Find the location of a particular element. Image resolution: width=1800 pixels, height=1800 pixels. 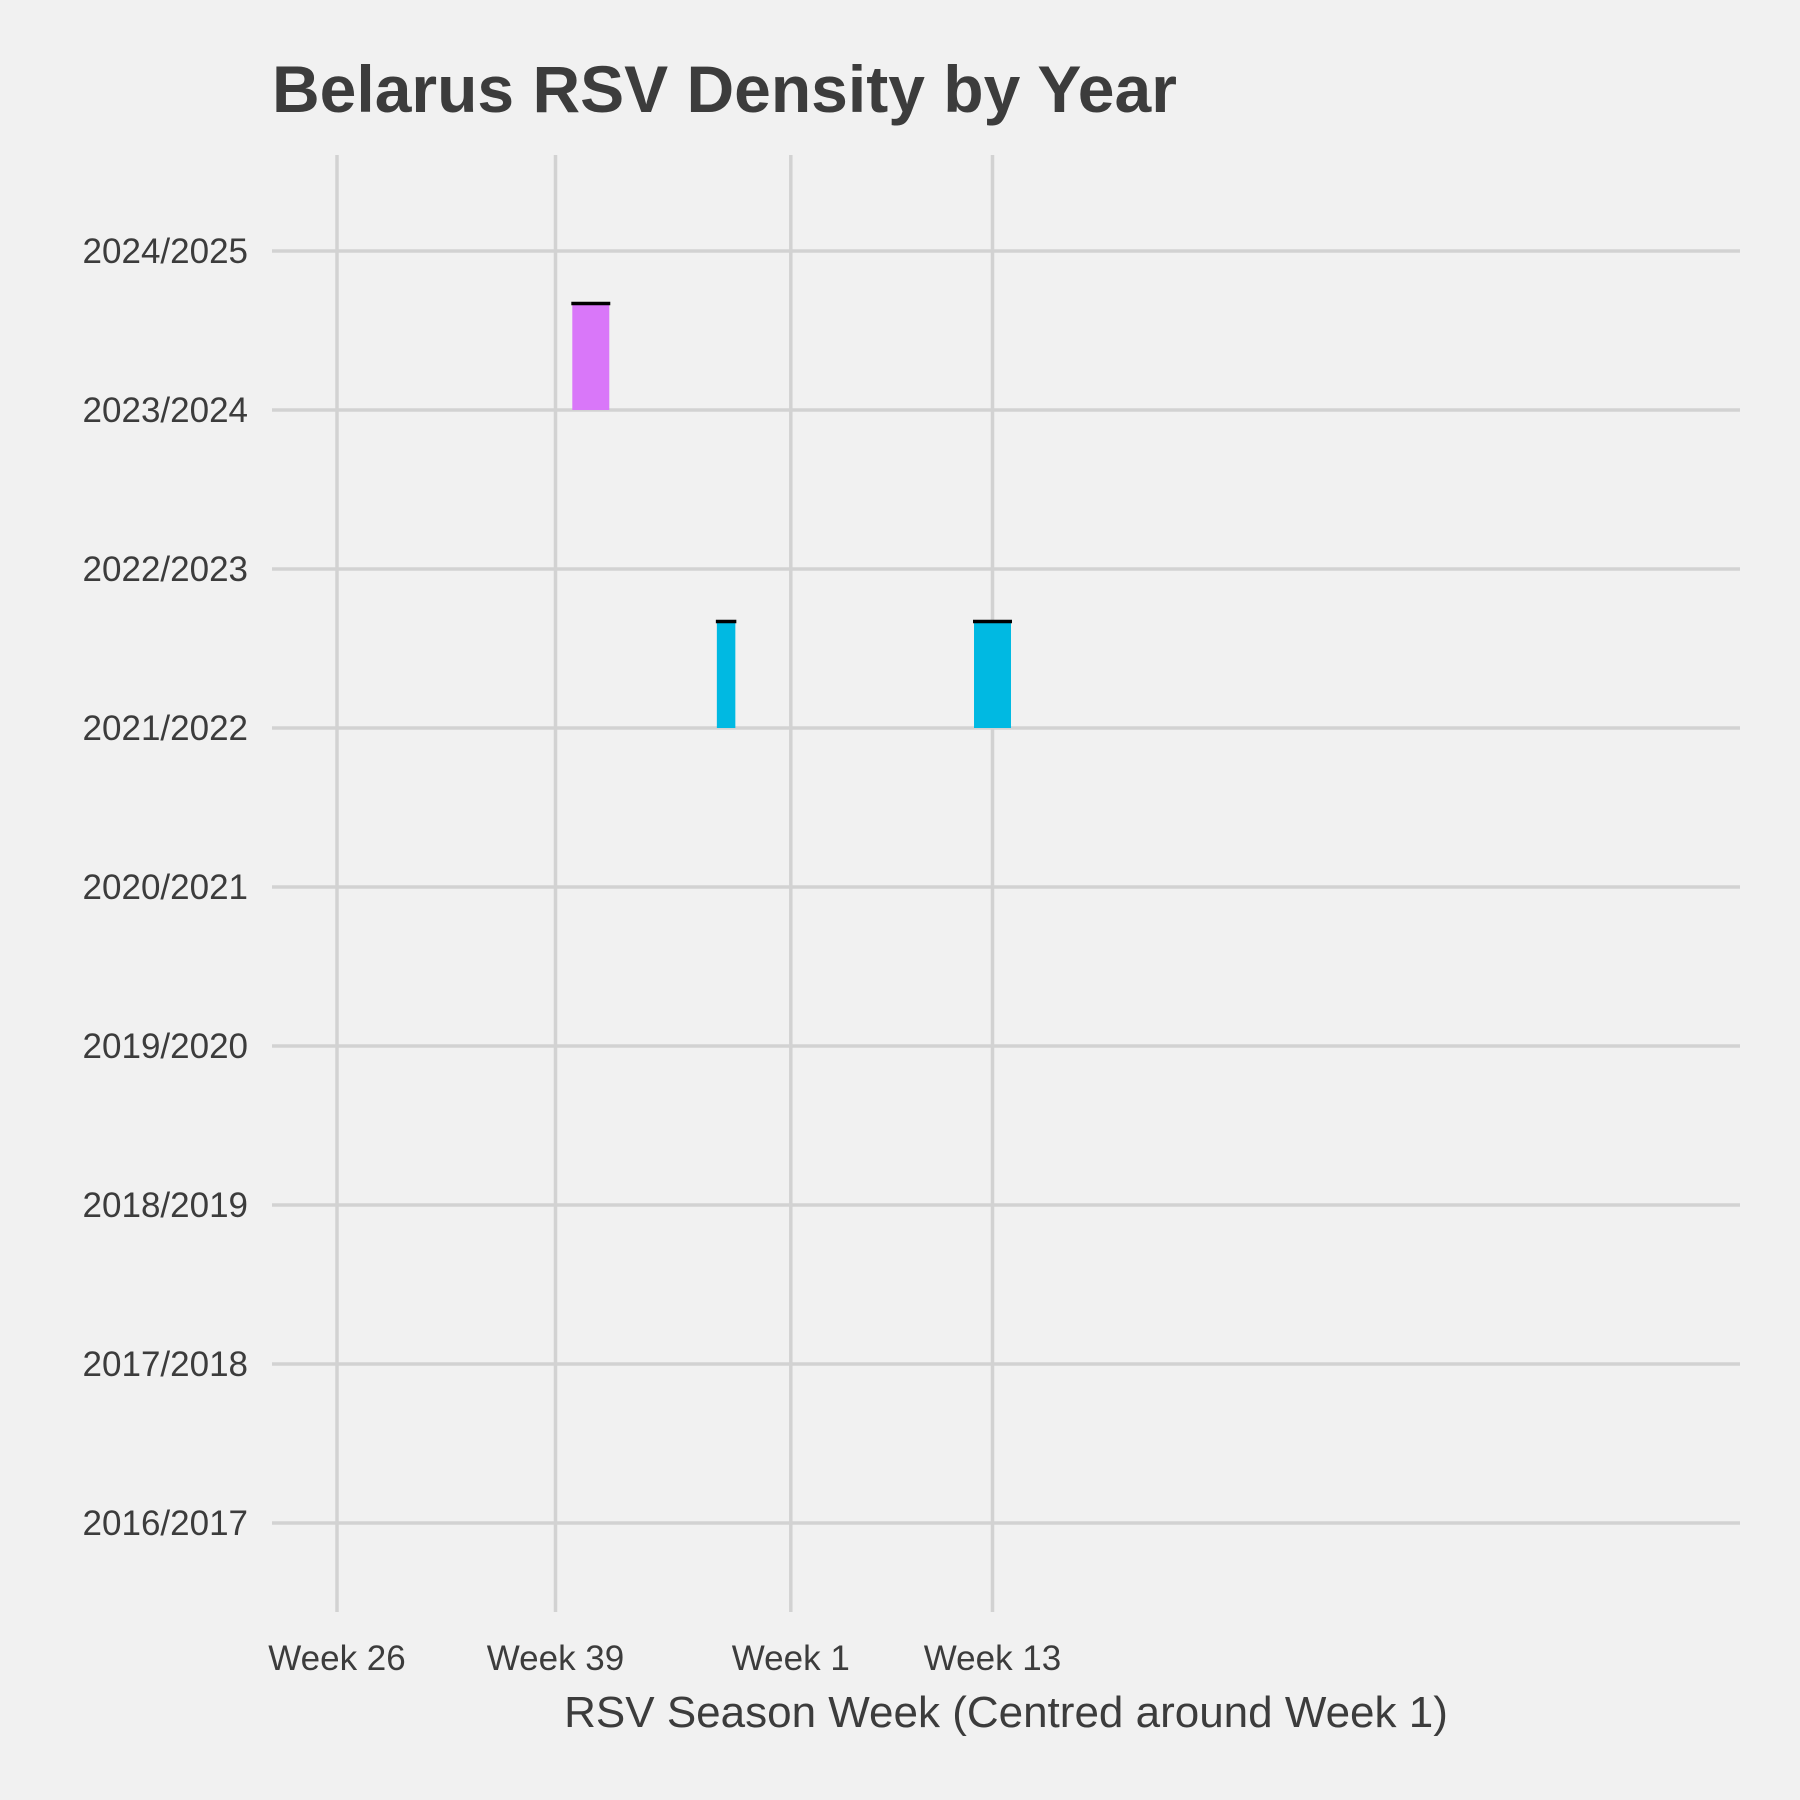

y-tick-label: 2024/2025 is located at coordinates (165, 251).